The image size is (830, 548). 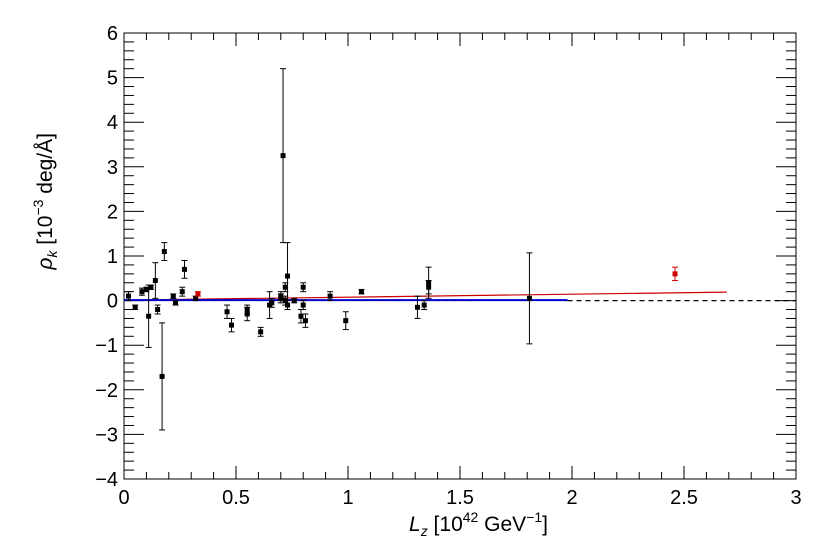 I want to click on y-tick-label: −1, so click(x=106, y=346).